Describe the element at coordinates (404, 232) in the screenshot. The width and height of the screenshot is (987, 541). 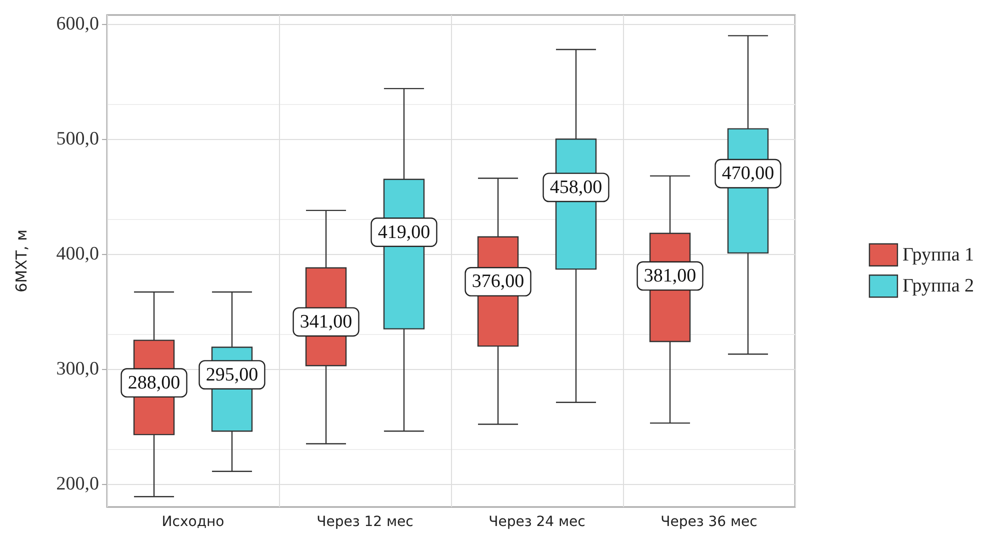
I see `text: 419,00` at that location.